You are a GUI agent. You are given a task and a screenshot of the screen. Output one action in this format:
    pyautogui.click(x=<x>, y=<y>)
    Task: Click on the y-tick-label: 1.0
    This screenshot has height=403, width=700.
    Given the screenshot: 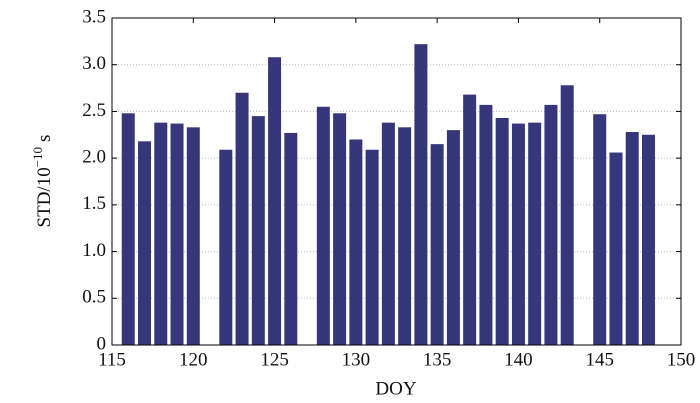 What is the action you would take?
    pyautogui.click(x=94, y=250)
    